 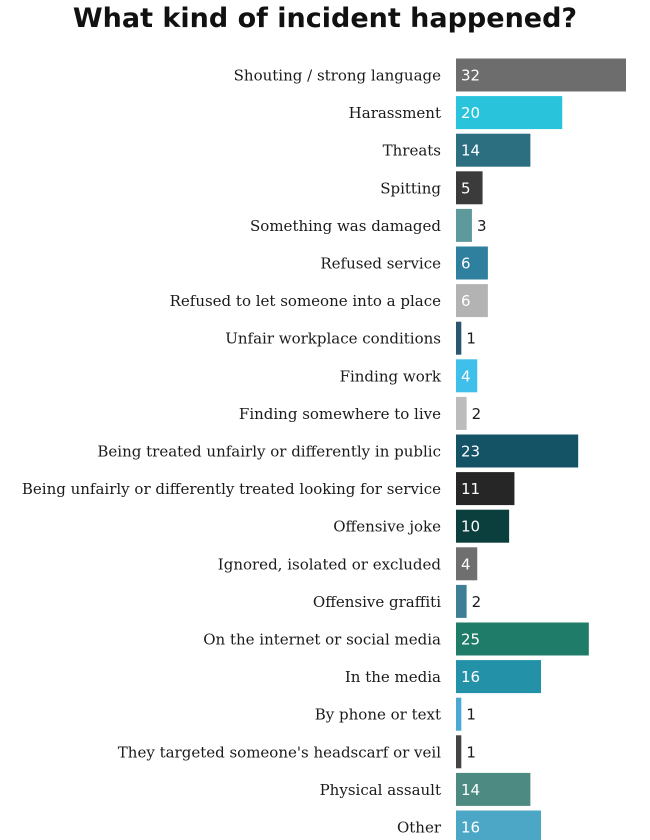 I want to click on bar-row: Spitting 5, so click(x=431, y=188).